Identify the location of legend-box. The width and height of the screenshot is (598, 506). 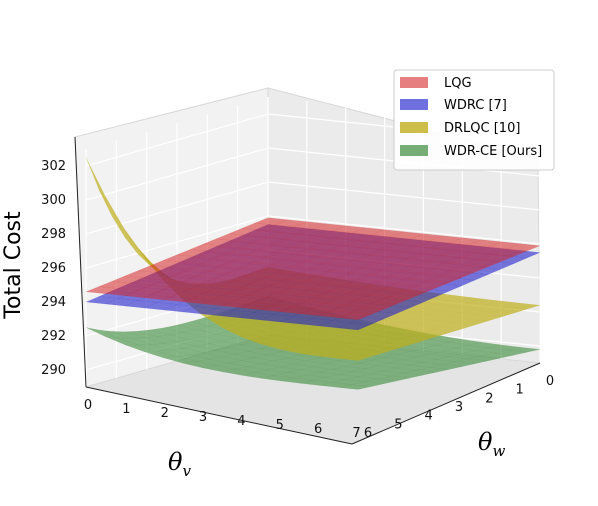
(474, 120).